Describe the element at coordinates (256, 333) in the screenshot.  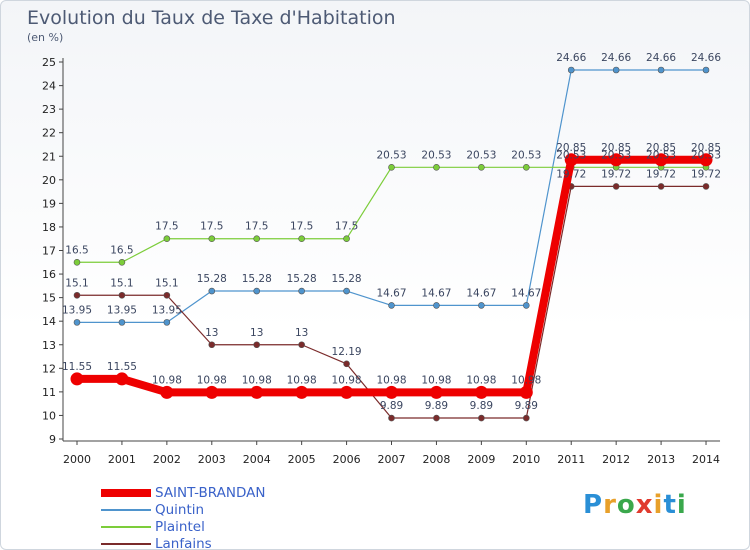
I see `data-label: 13` at that location.